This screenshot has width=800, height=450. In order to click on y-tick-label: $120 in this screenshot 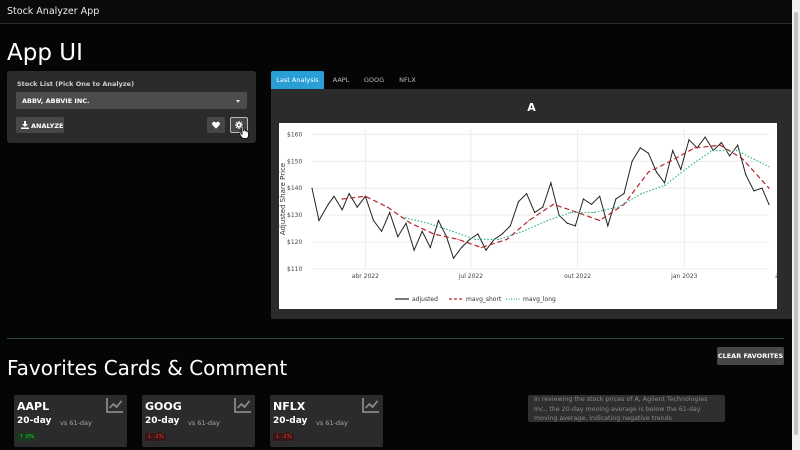, I will do `click(294, 242)`.